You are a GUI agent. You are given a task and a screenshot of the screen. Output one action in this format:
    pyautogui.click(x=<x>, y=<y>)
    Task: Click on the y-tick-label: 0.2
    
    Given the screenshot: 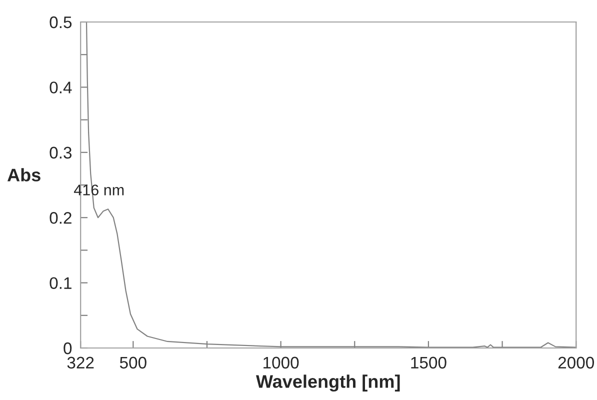 What is the action you would take?
    pyautogui.click(x=61, y=218)
    